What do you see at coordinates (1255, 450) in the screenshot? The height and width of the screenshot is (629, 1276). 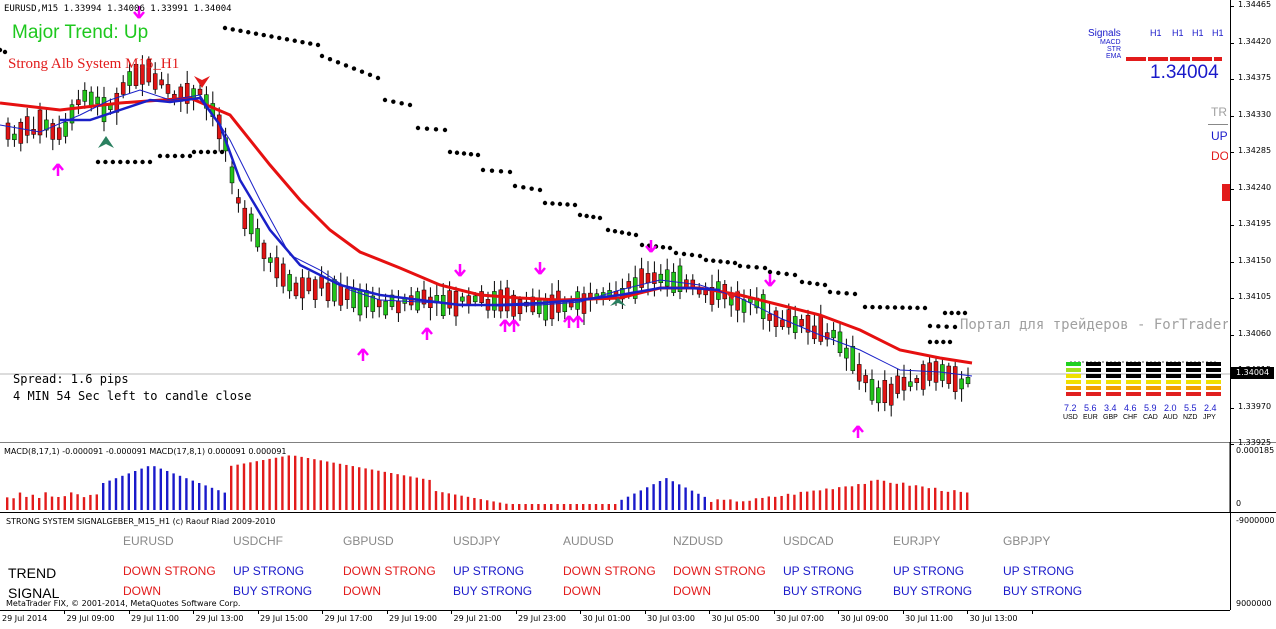 I see `macd-axis-top: 0.000185` at bounding box center [1255, 450].